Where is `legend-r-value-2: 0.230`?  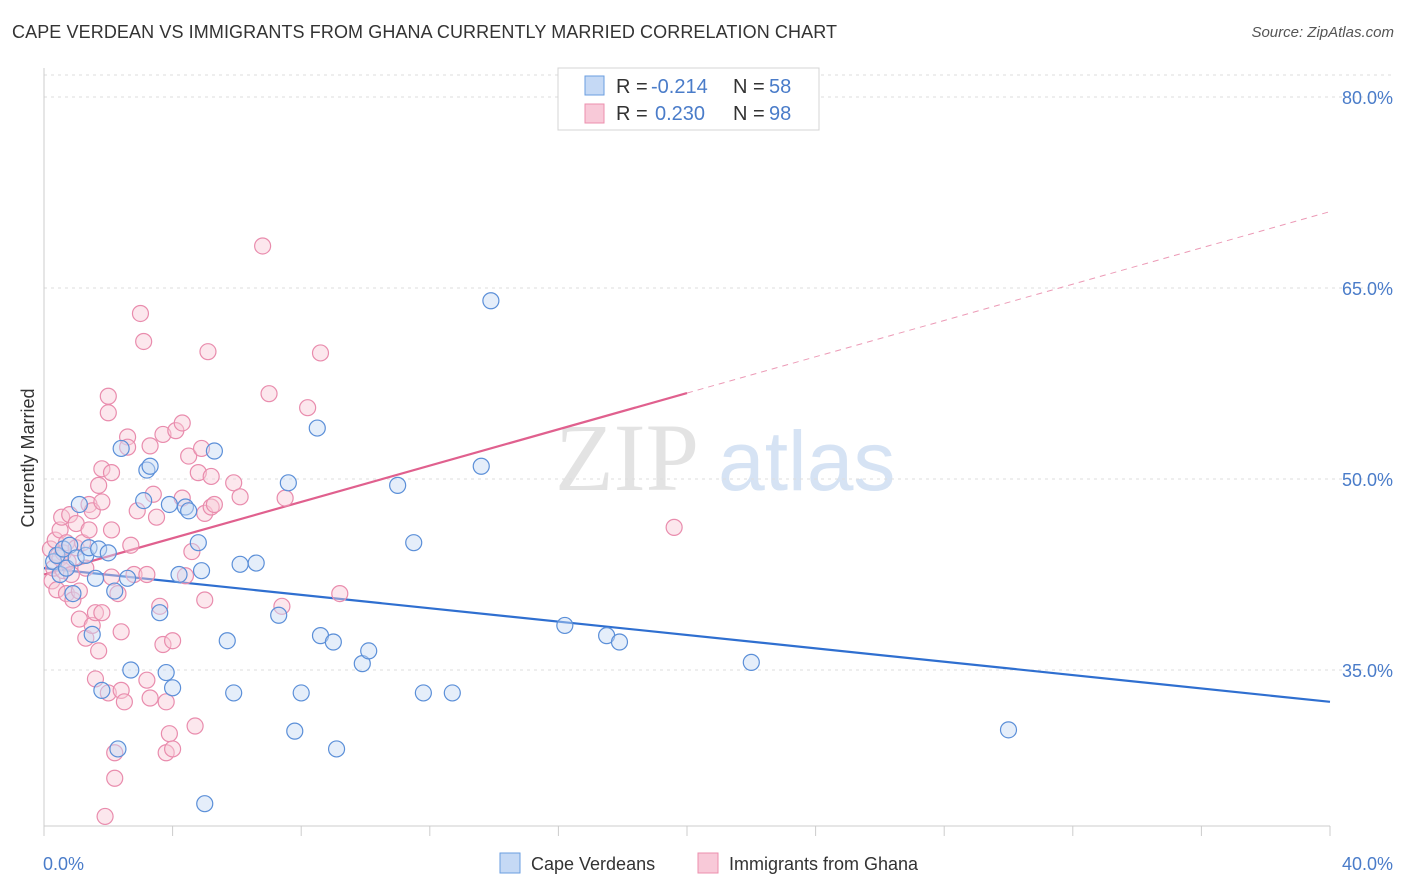
legend-r-value-2: 0.230 is located at coordinates (680, 114).